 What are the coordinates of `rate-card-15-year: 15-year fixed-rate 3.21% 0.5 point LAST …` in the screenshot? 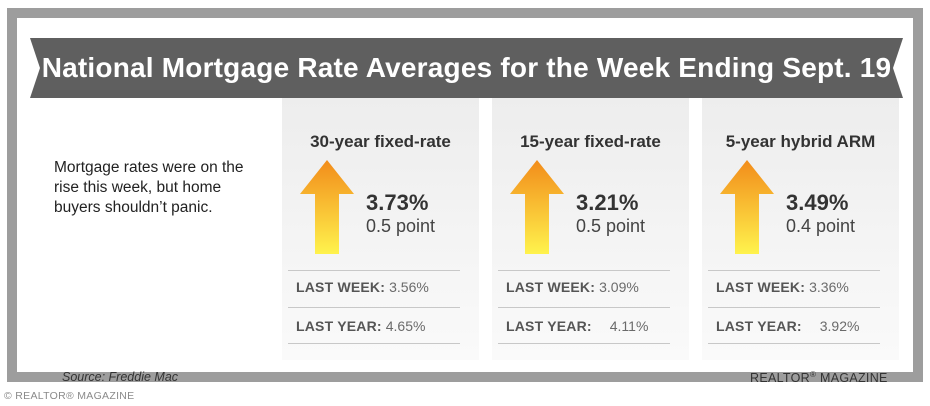 It's located at (590, 229).